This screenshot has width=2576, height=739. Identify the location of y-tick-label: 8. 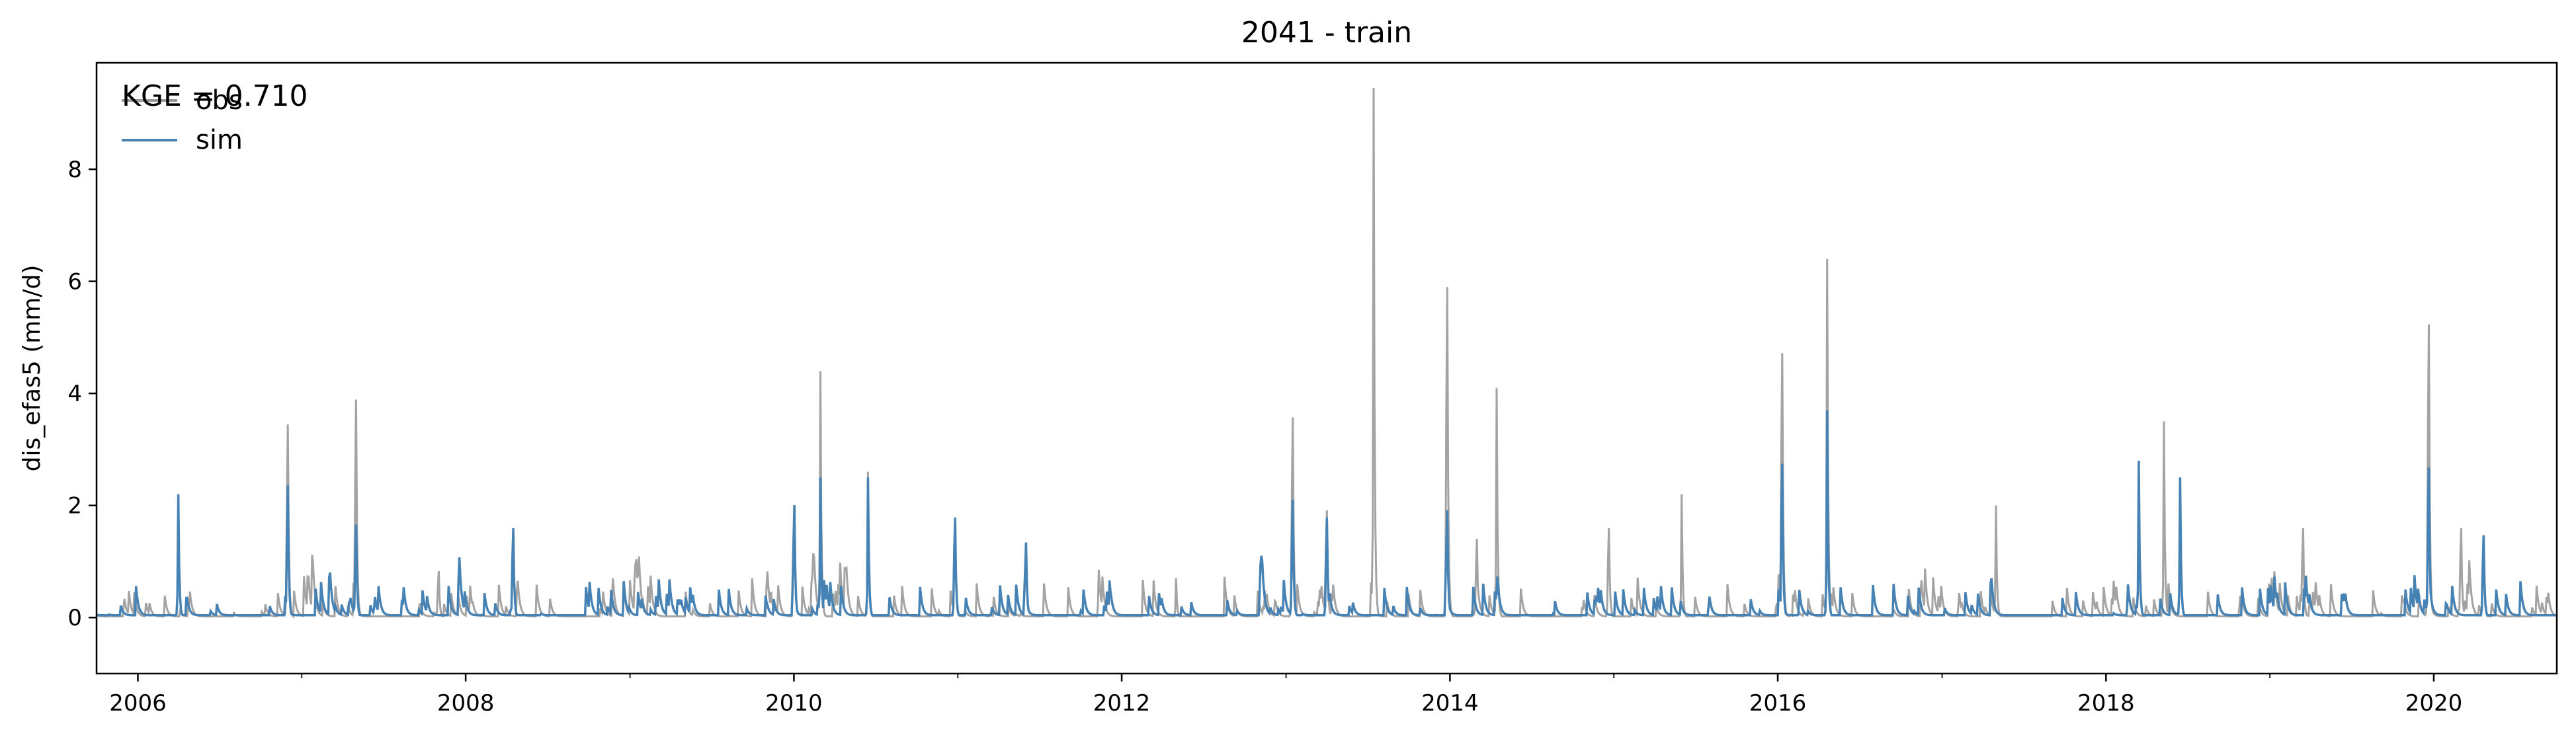
(74, 170).